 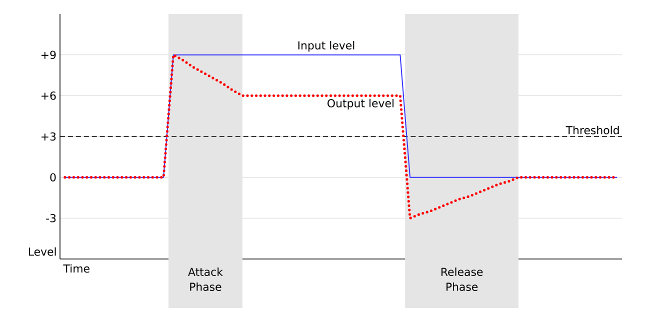 I want to click on y-tick-label: +3, so click(x=48, y=136).